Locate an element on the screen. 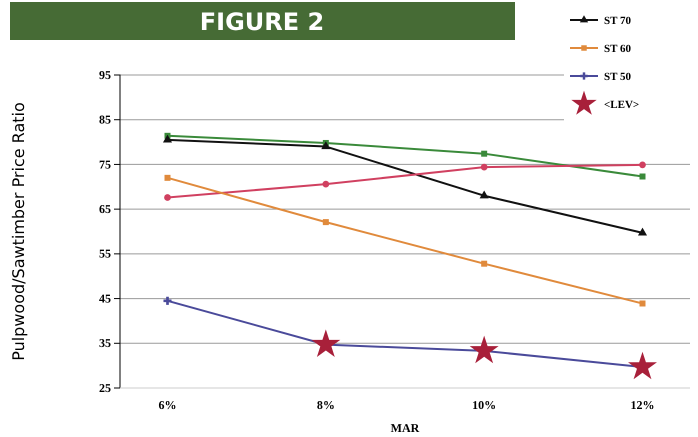 Image resolution: width=698 pixels, height=437 pixels. x-tick-label: 8% is located at coordinates (325, 405).